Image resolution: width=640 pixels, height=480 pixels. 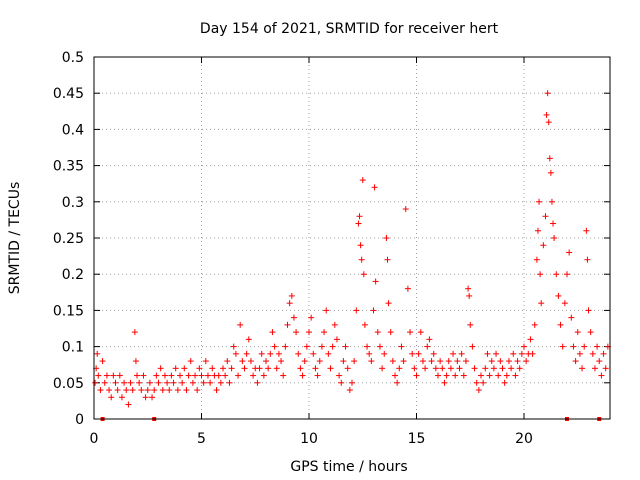 I want to click on y-tick-label: 0.25, so click(x=68, y=239).